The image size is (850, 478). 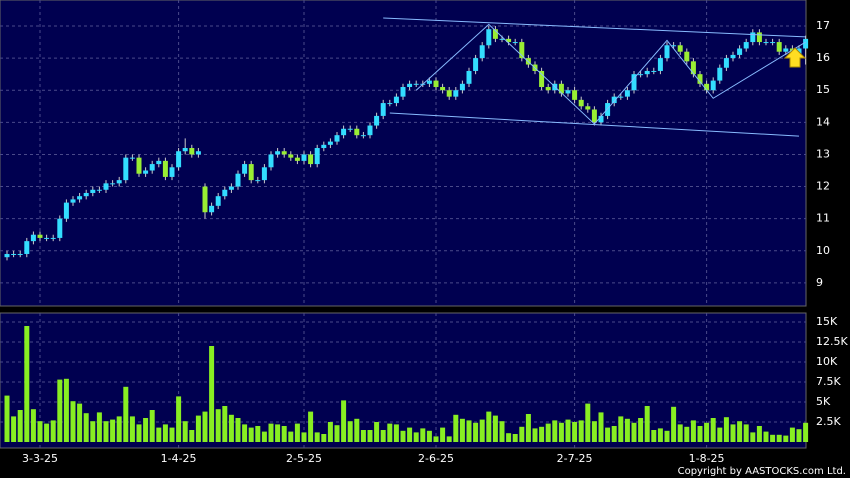 I want to click on x-tick-label: 2-5-25, so click(x=304, y=458).